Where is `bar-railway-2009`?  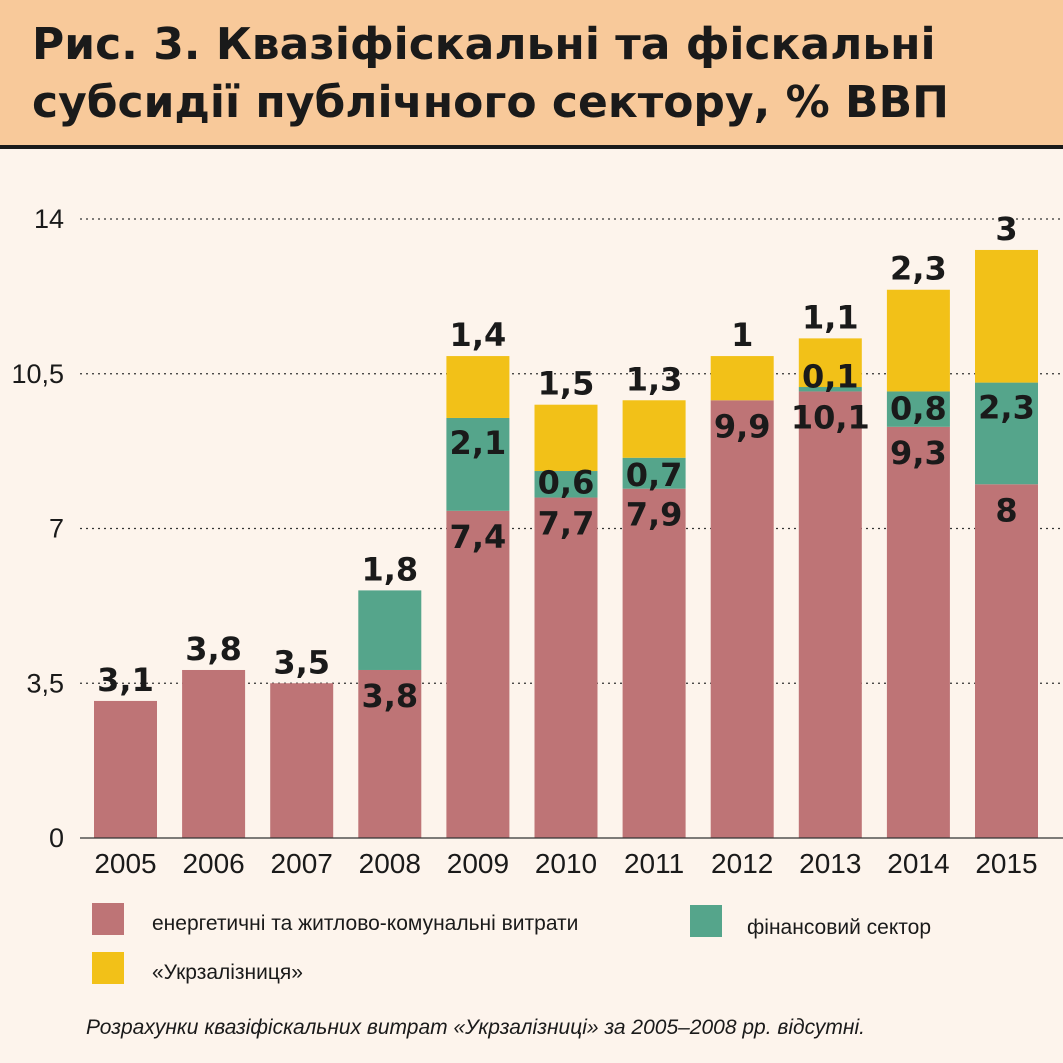
bar-railway-2009 is located at coordinates (478, 387).